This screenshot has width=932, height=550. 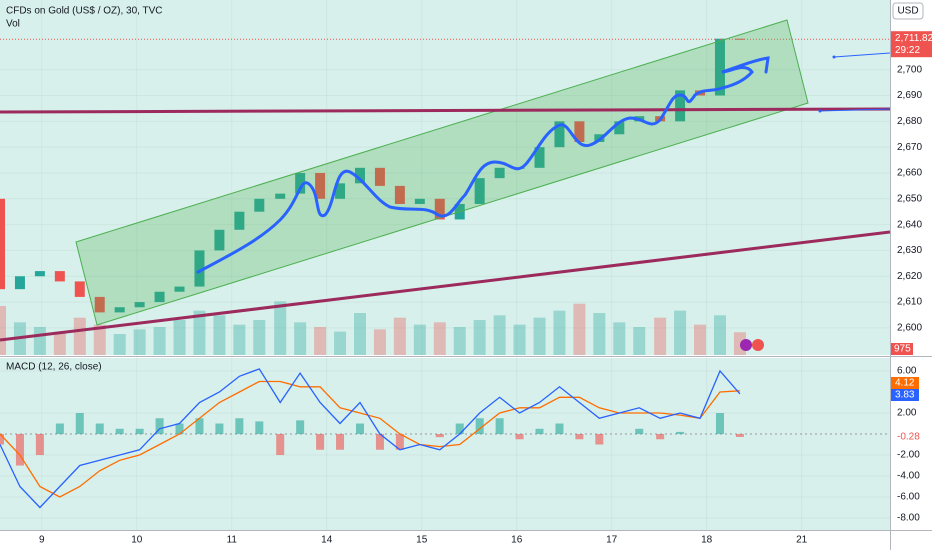 What do you see at coordinates (820, 111) in the screenshot?
I see `ray-point` at bounding box center [820, 111].